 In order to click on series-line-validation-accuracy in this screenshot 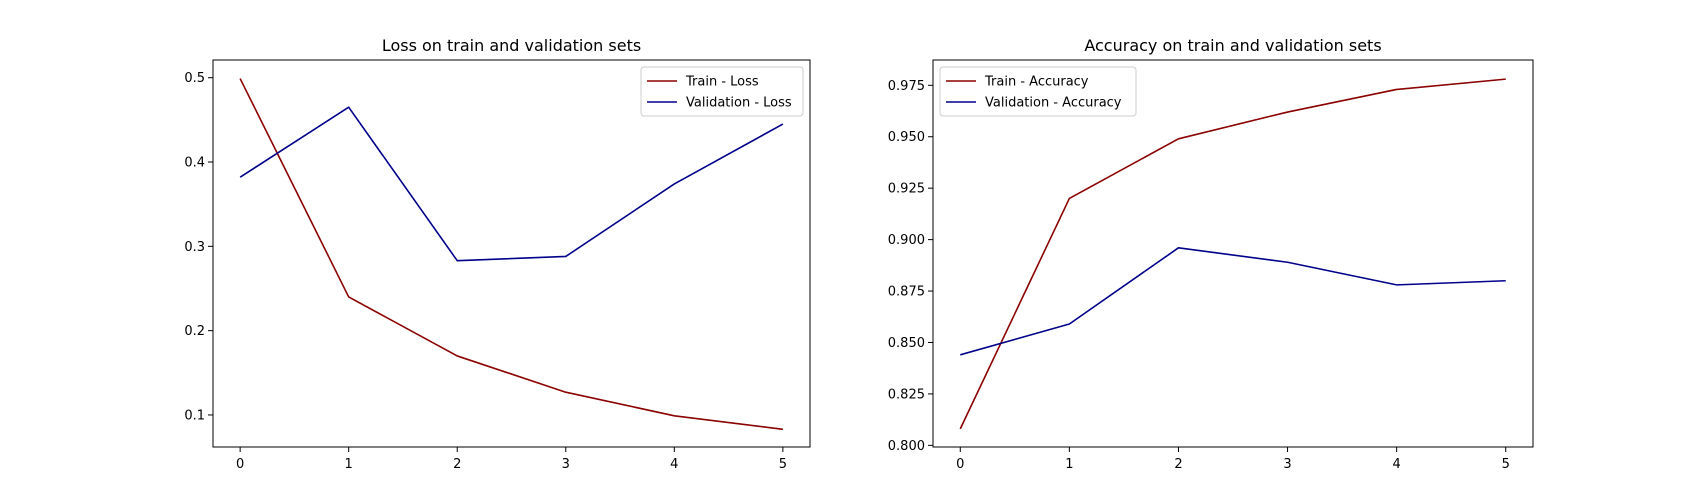, I will do `click(1233, 301)`.